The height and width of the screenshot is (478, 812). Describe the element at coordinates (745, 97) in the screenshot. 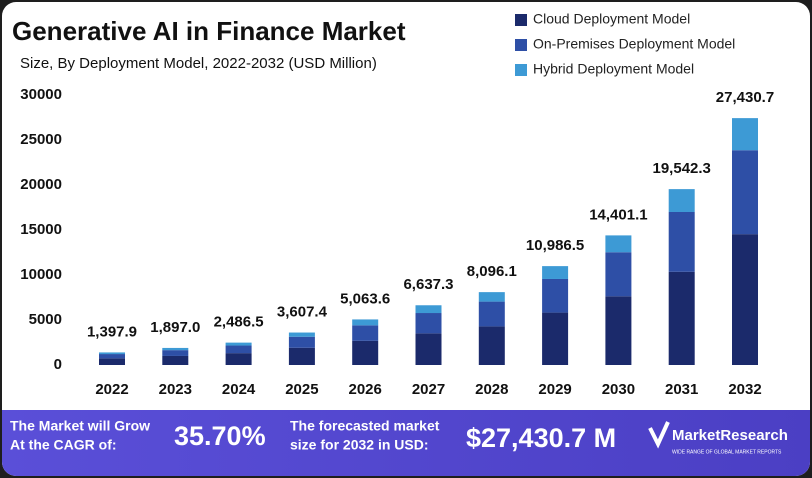

I see `total-label: 27,430.7` at that location.